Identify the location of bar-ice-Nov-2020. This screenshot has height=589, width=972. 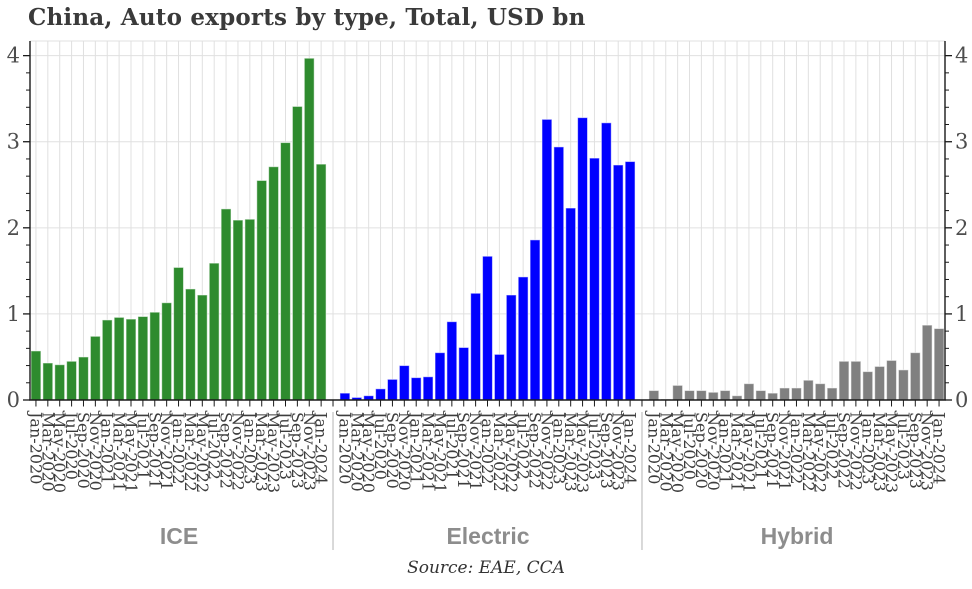
(95, 368).